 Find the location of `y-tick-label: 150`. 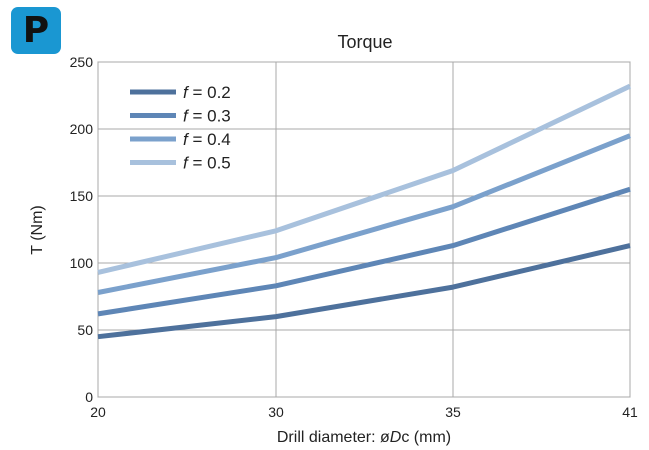

y-tick-label: 150 is located at coordinates (82, 196).